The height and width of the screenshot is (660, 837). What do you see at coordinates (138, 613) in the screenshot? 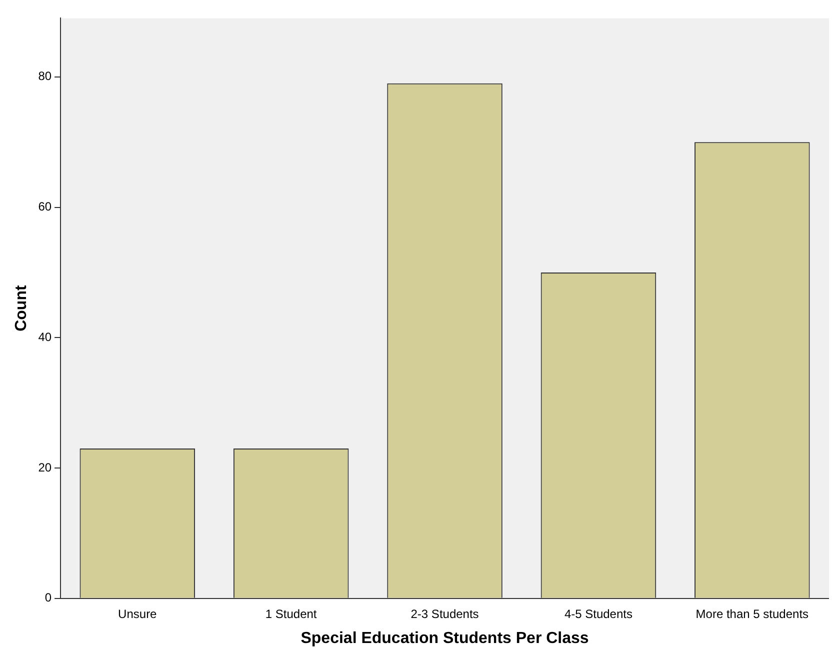
I see `x-tick-label: Unsure` at bounding box center [138, 613].